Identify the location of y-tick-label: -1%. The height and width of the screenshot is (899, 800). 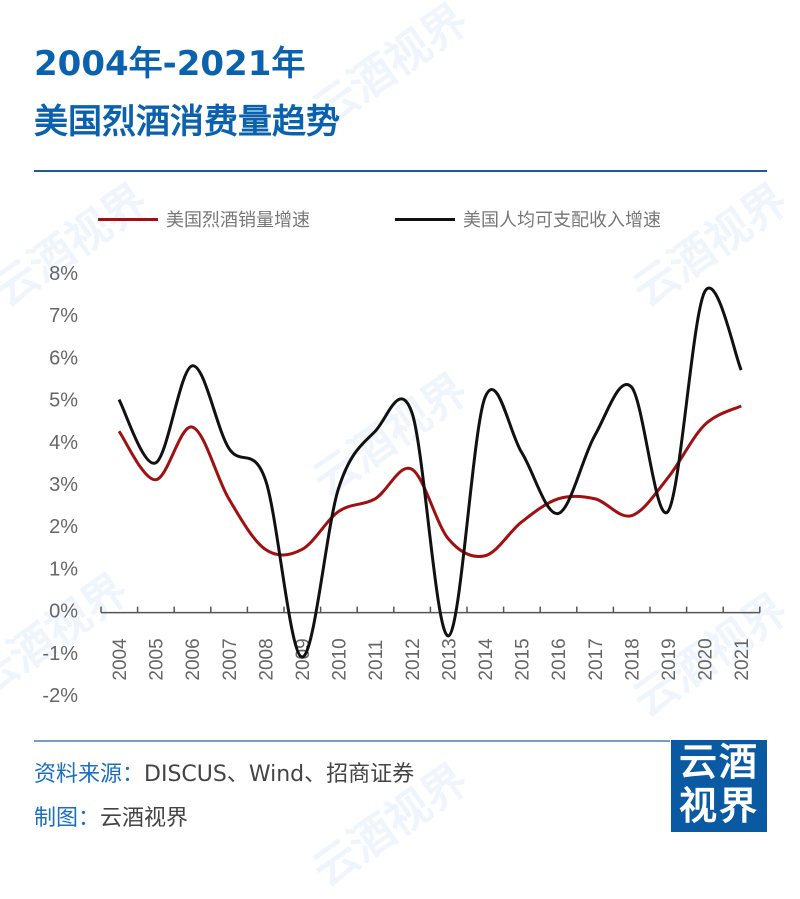
(60, 654).